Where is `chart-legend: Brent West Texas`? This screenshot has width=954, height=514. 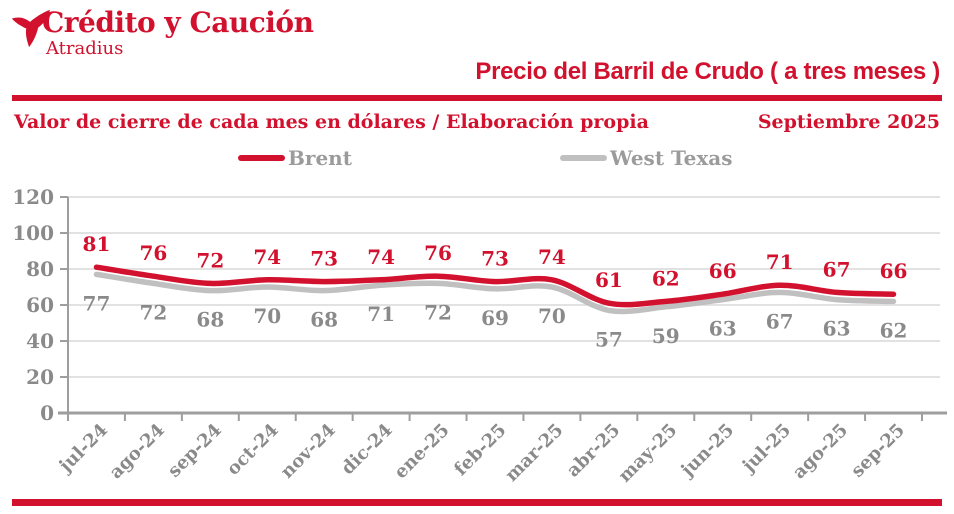
chart-legend: Brent West Texas is located at coordinates (477, 161).